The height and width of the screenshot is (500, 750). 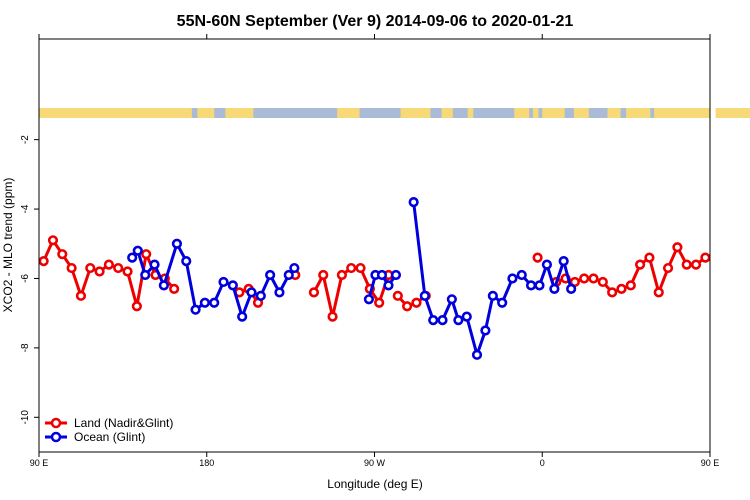 I want to click on legend: Land (Nadir&Glint) Ocean (Glint), so click(x=109, y=430).